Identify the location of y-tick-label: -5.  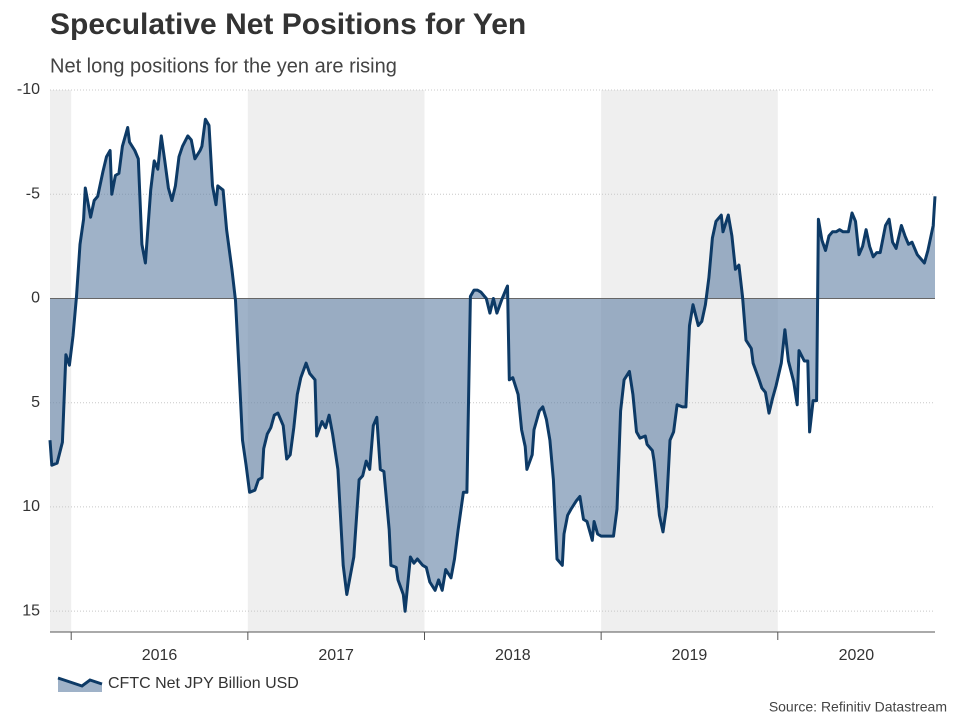
(33, 193).